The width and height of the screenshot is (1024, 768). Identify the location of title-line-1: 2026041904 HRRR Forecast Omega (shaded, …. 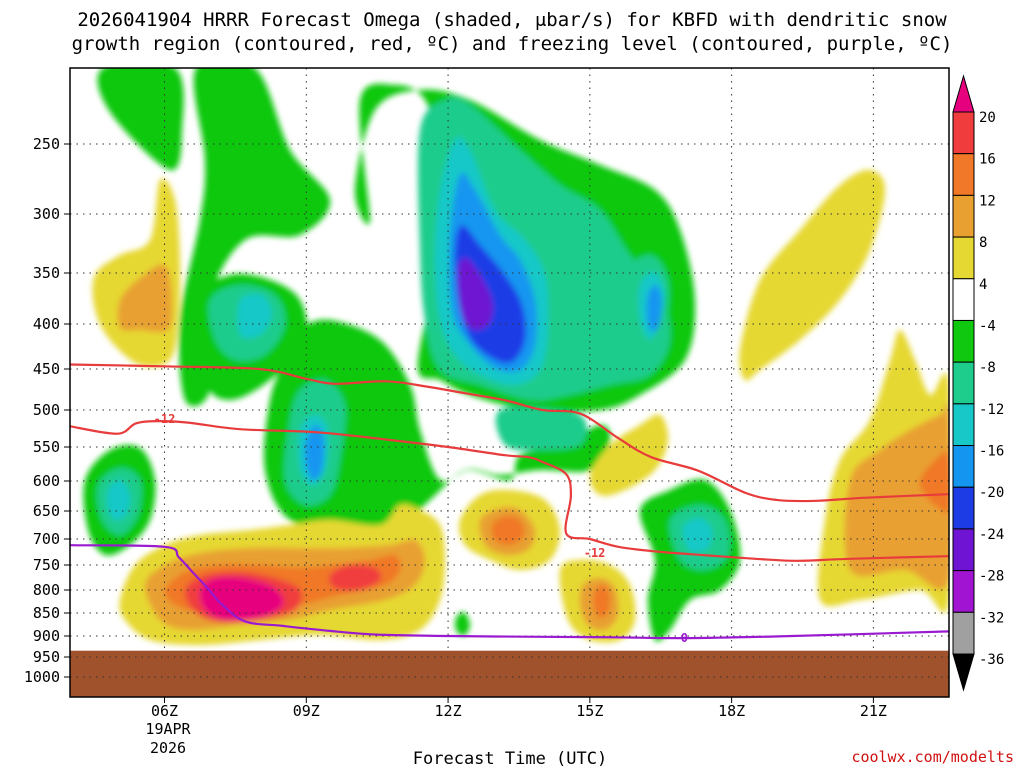
(512, 20).